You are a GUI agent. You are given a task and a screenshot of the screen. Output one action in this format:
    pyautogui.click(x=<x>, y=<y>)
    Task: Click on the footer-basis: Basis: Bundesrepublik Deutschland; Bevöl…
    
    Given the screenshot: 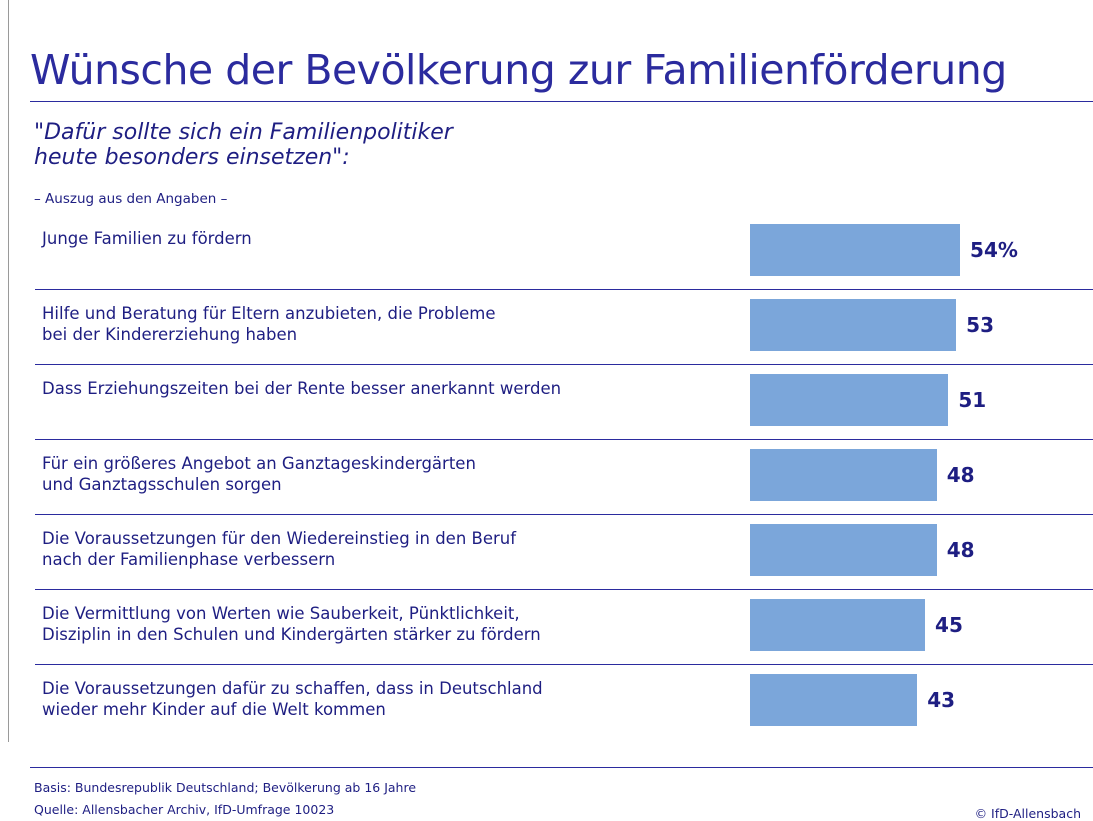 What is the action you would take?
    pyautogui.click(x=225, y=787)
    